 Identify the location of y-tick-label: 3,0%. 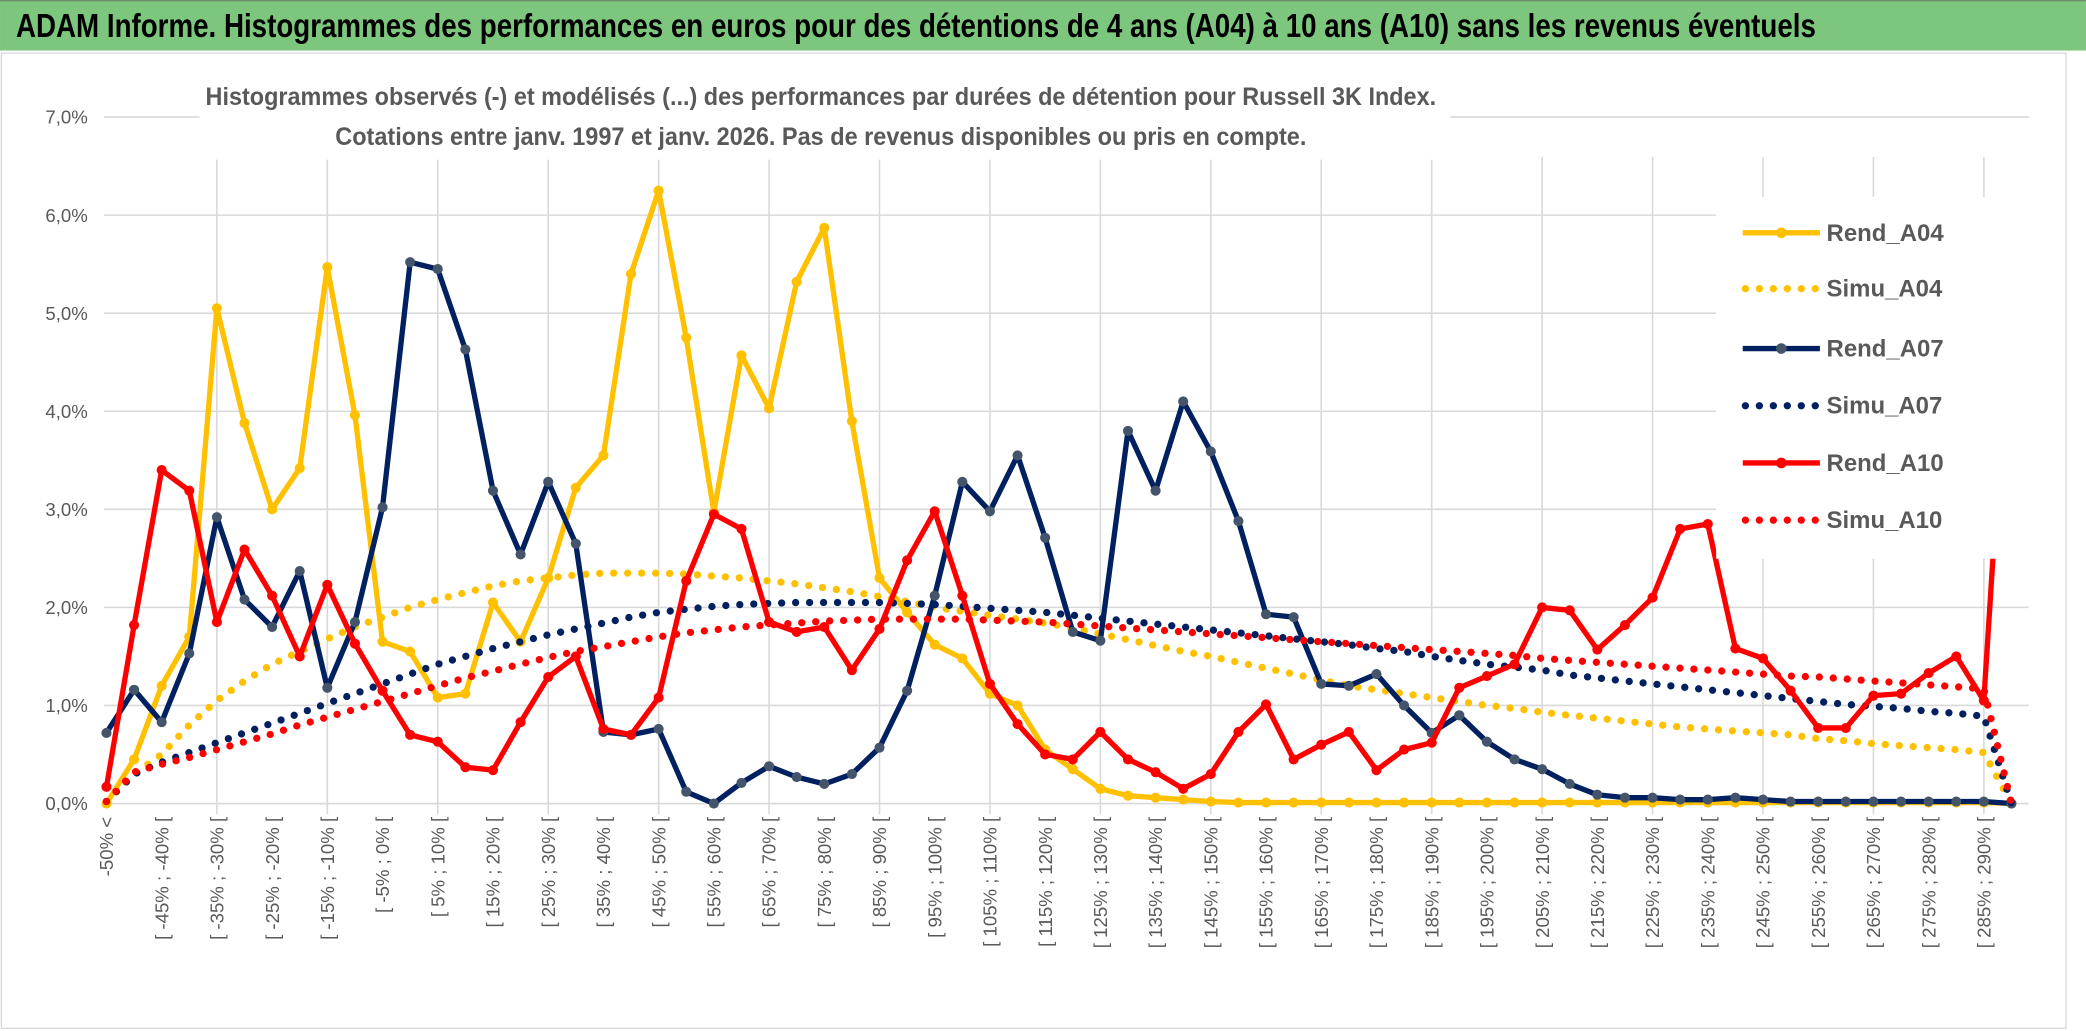
(66, 509).